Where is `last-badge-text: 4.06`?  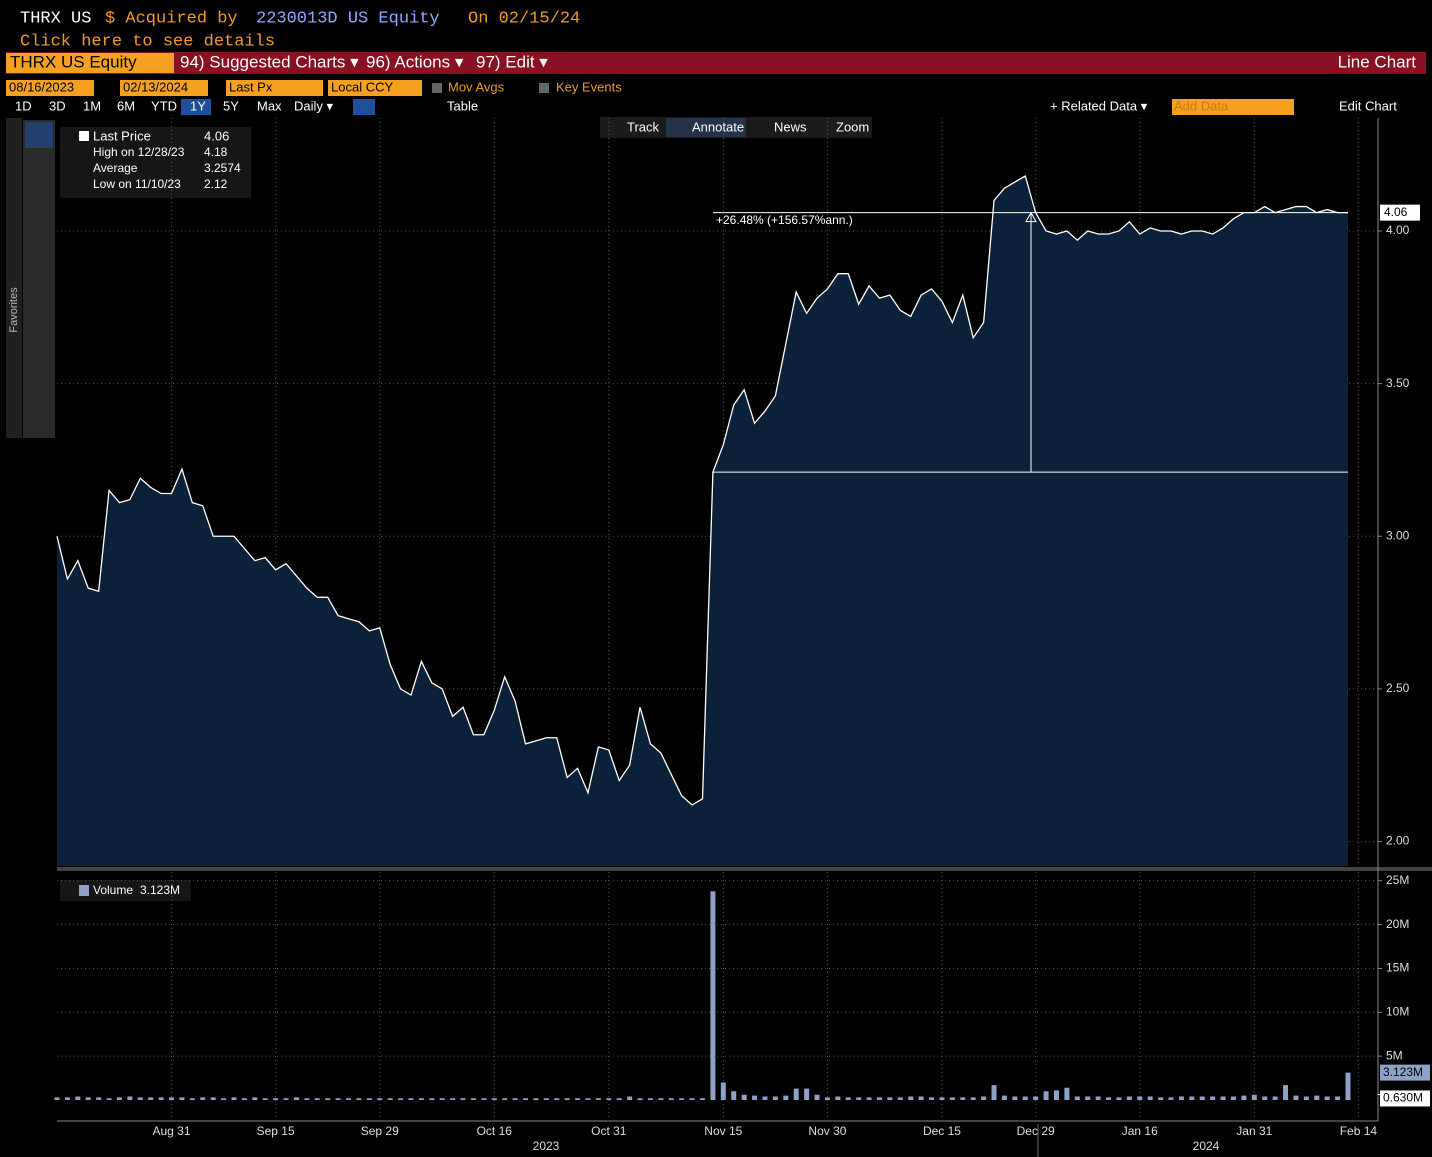 last-badge-text: 4.06 is located at coordinates (1396, 212).